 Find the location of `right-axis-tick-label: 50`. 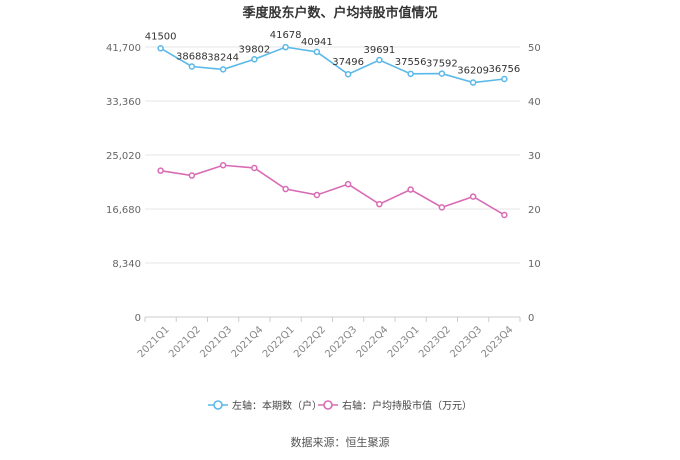

right-axis-tick-label: 50 is located at coordinates (534, 48).